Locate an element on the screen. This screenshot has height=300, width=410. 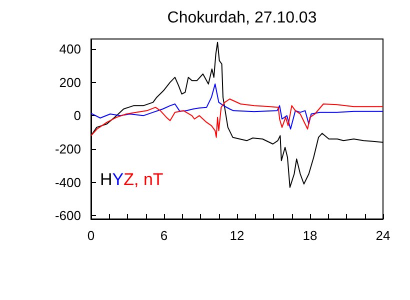
x-tick-label: 6 is located at coordinates (164, 235).